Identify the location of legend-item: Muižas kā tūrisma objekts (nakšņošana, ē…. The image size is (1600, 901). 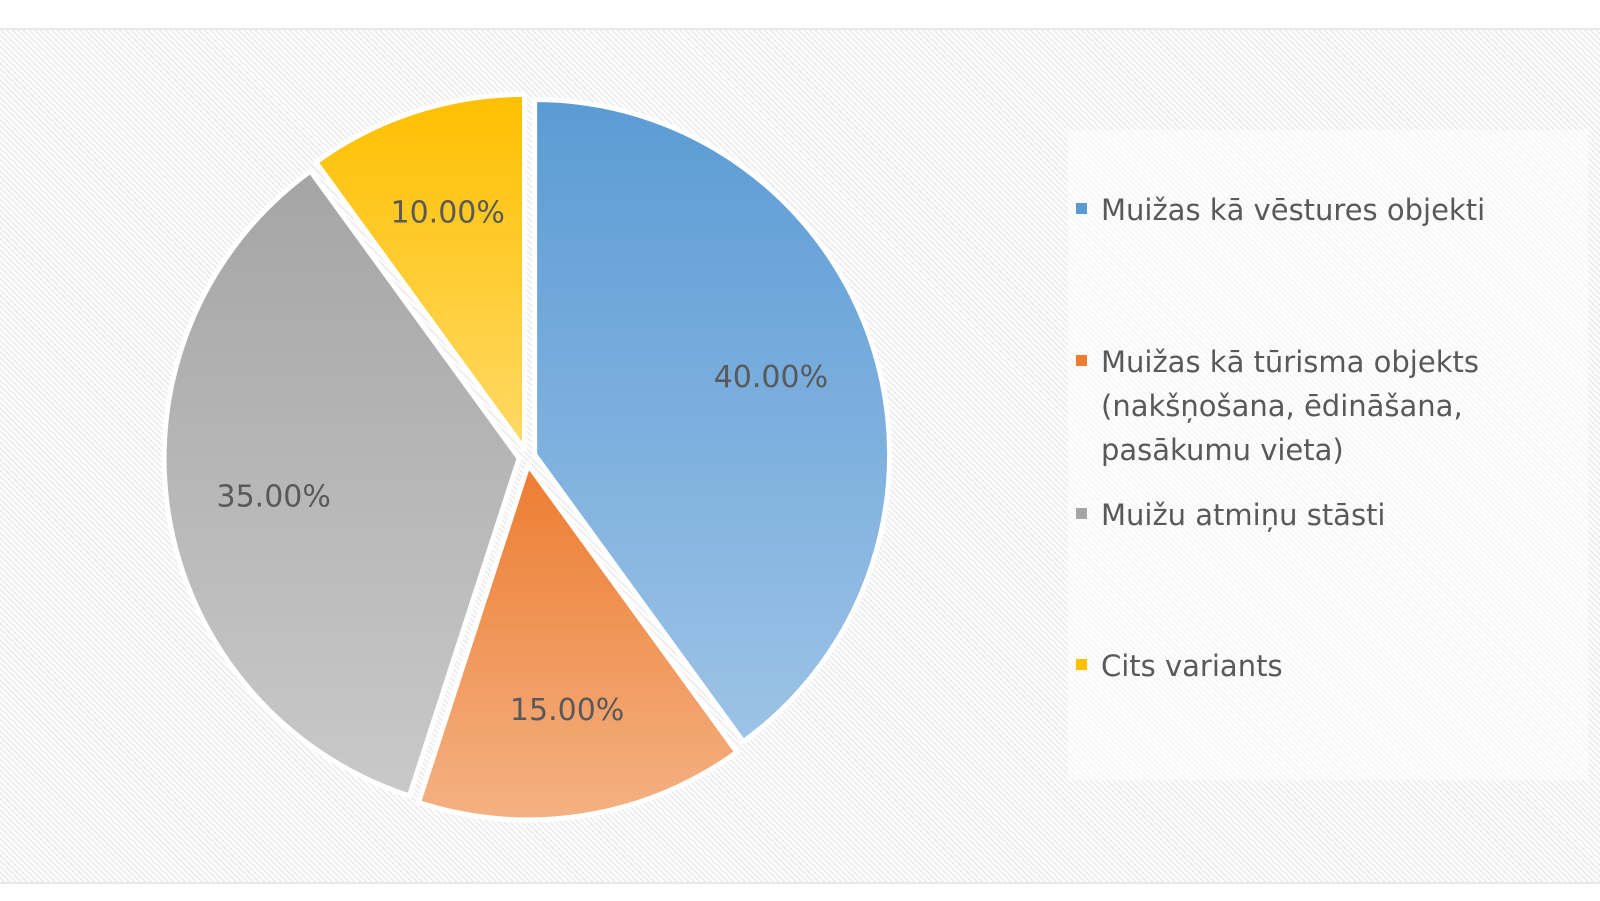
(1328, 406).